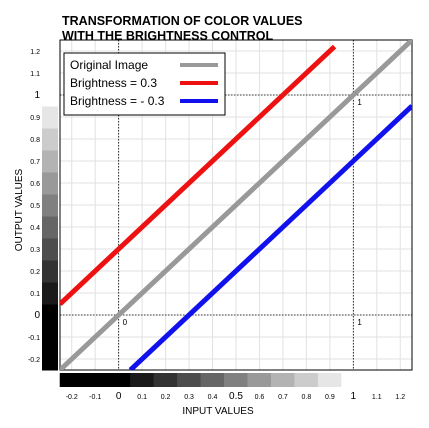 The height and width of the screenshot is (428, 429). What do you see at coordinates (213, 397) in the screenshot?
I see `x-tick-label: 0.4` at bounding box center [213, 397].